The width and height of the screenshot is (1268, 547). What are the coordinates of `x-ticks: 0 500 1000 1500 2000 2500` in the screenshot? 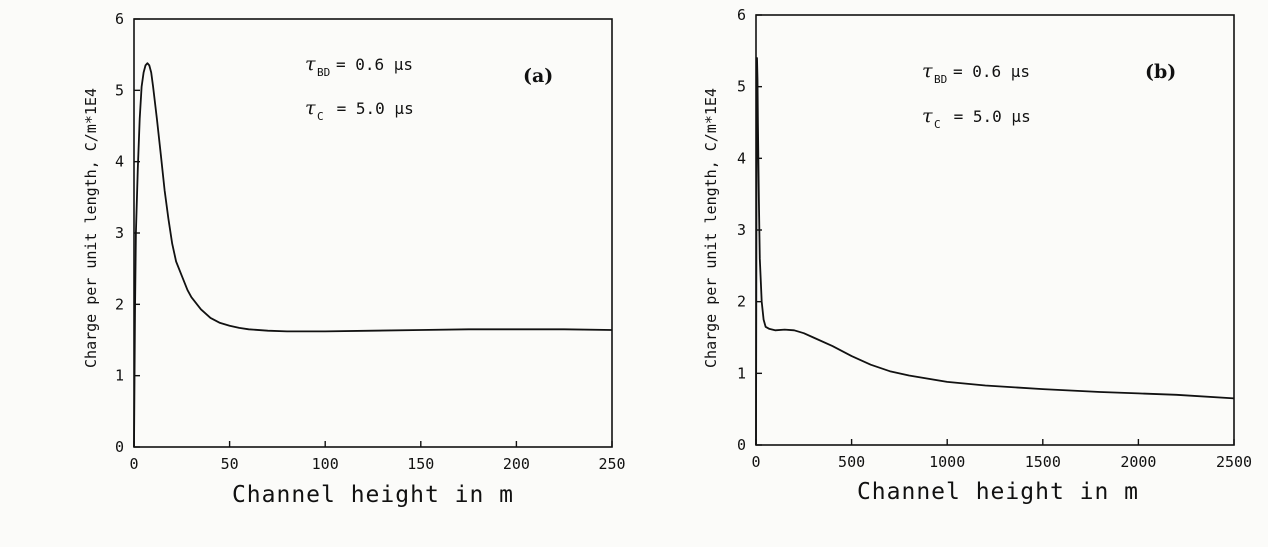 It's located at (1001, 455).